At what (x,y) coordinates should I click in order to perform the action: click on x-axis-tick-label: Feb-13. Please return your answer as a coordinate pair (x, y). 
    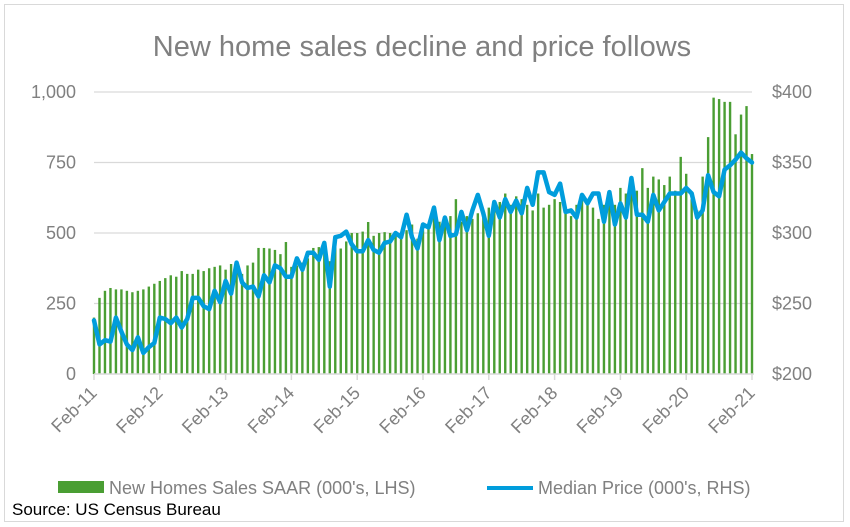
    Looking at the image, I should click on (205, 410).